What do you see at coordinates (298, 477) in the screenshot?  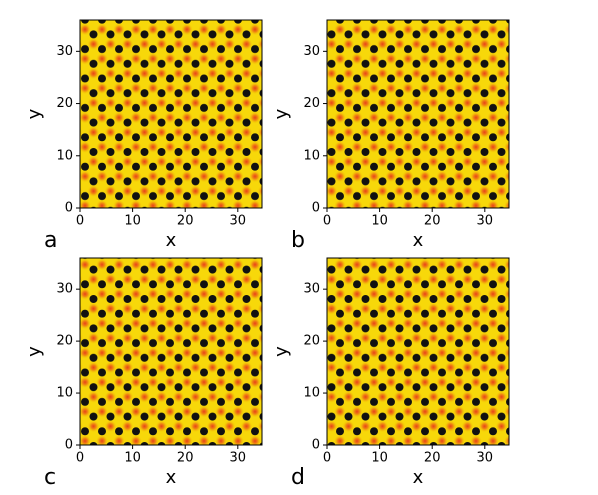 I see `panel-label: d` at bounding box center [298, 477].